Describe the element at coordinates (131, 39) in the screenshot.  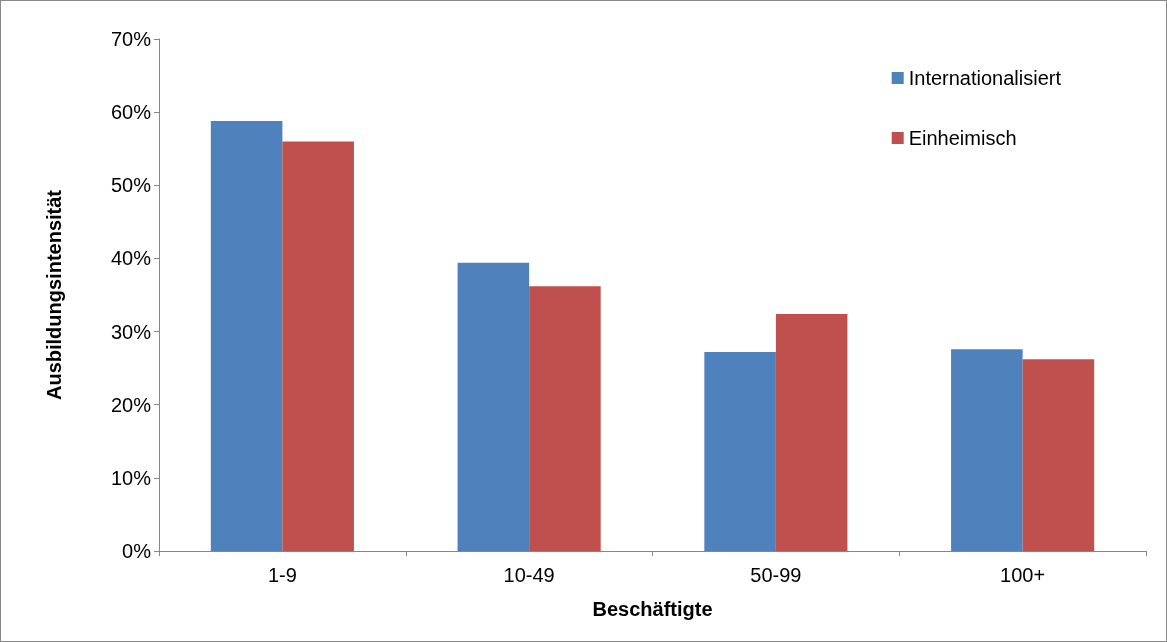
I see `y-tick-label: 70%` at that location.